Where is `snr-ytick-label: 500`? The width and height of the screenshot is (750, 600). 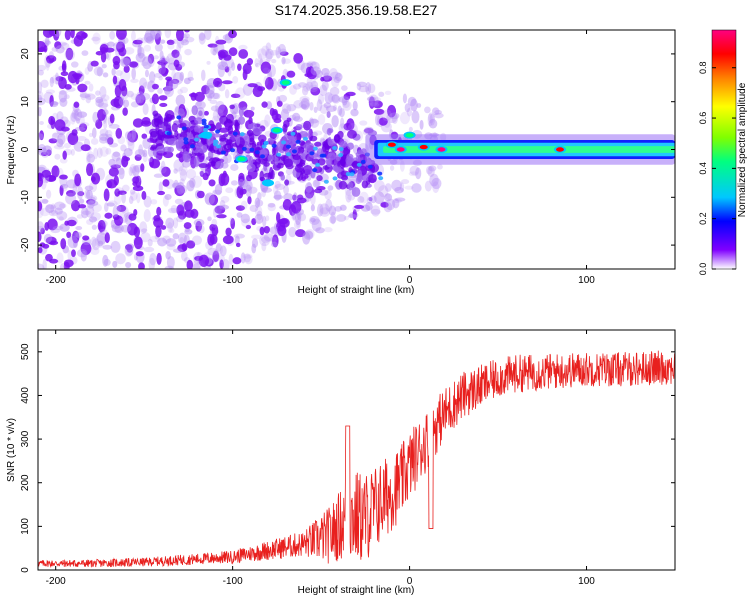 snr-ytick-label: 500 is located at coordinates (25, 351).